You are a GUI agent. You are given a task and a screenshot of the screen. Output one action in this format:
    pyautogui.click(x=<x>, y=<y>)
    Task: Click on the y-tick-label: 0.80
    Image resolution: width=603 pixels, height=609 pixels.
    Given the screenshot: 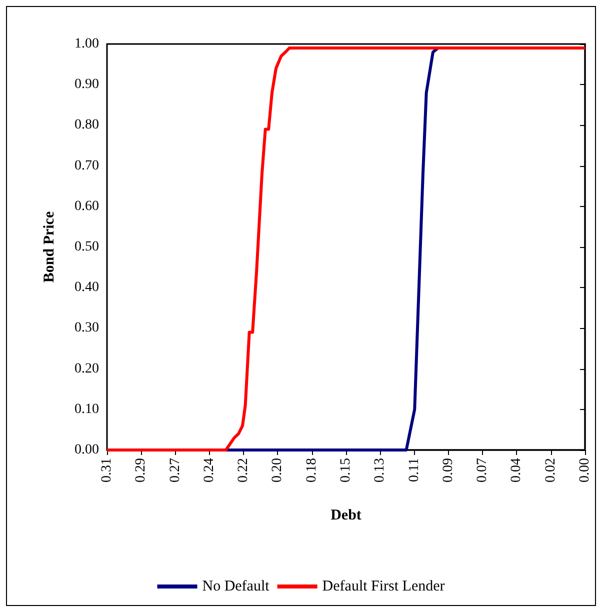 What is the action you would take?
    pyautogui.click(x=86, y=125)
    